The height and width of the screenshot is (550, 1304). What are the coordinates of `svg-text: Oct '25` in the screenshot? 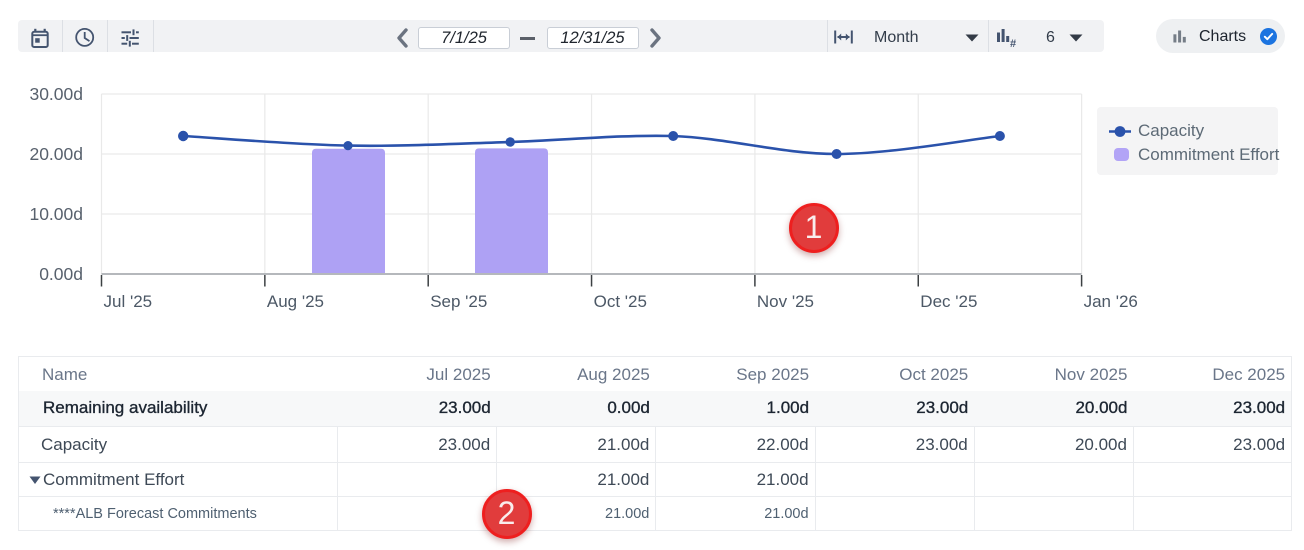 It's located at (620, 301).